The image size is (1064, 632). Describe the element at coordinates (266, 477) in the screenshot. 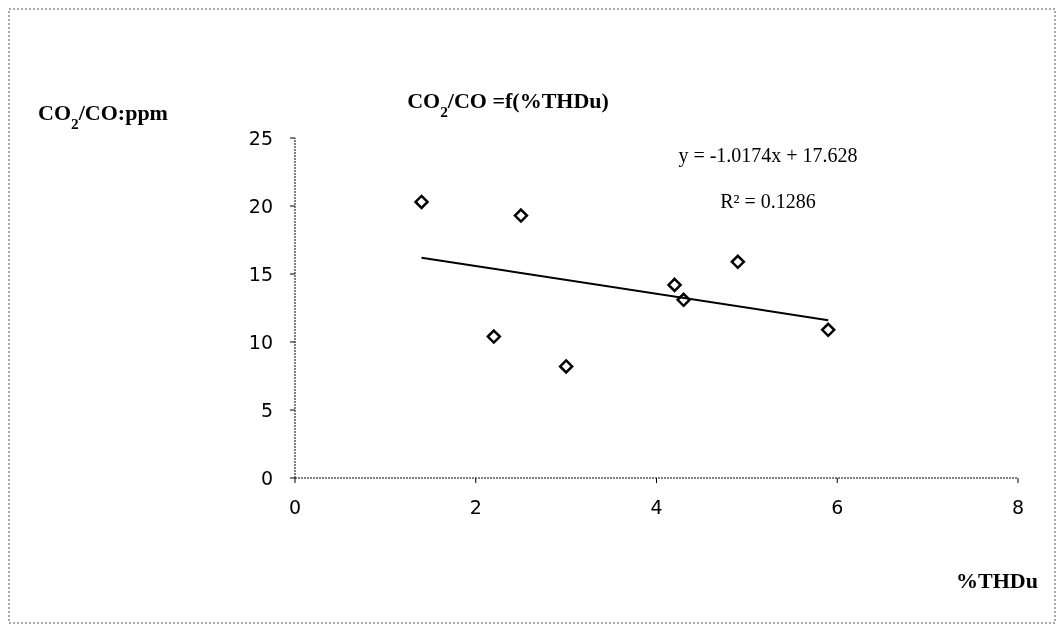

I see `y-tick-label: 0` at that location.